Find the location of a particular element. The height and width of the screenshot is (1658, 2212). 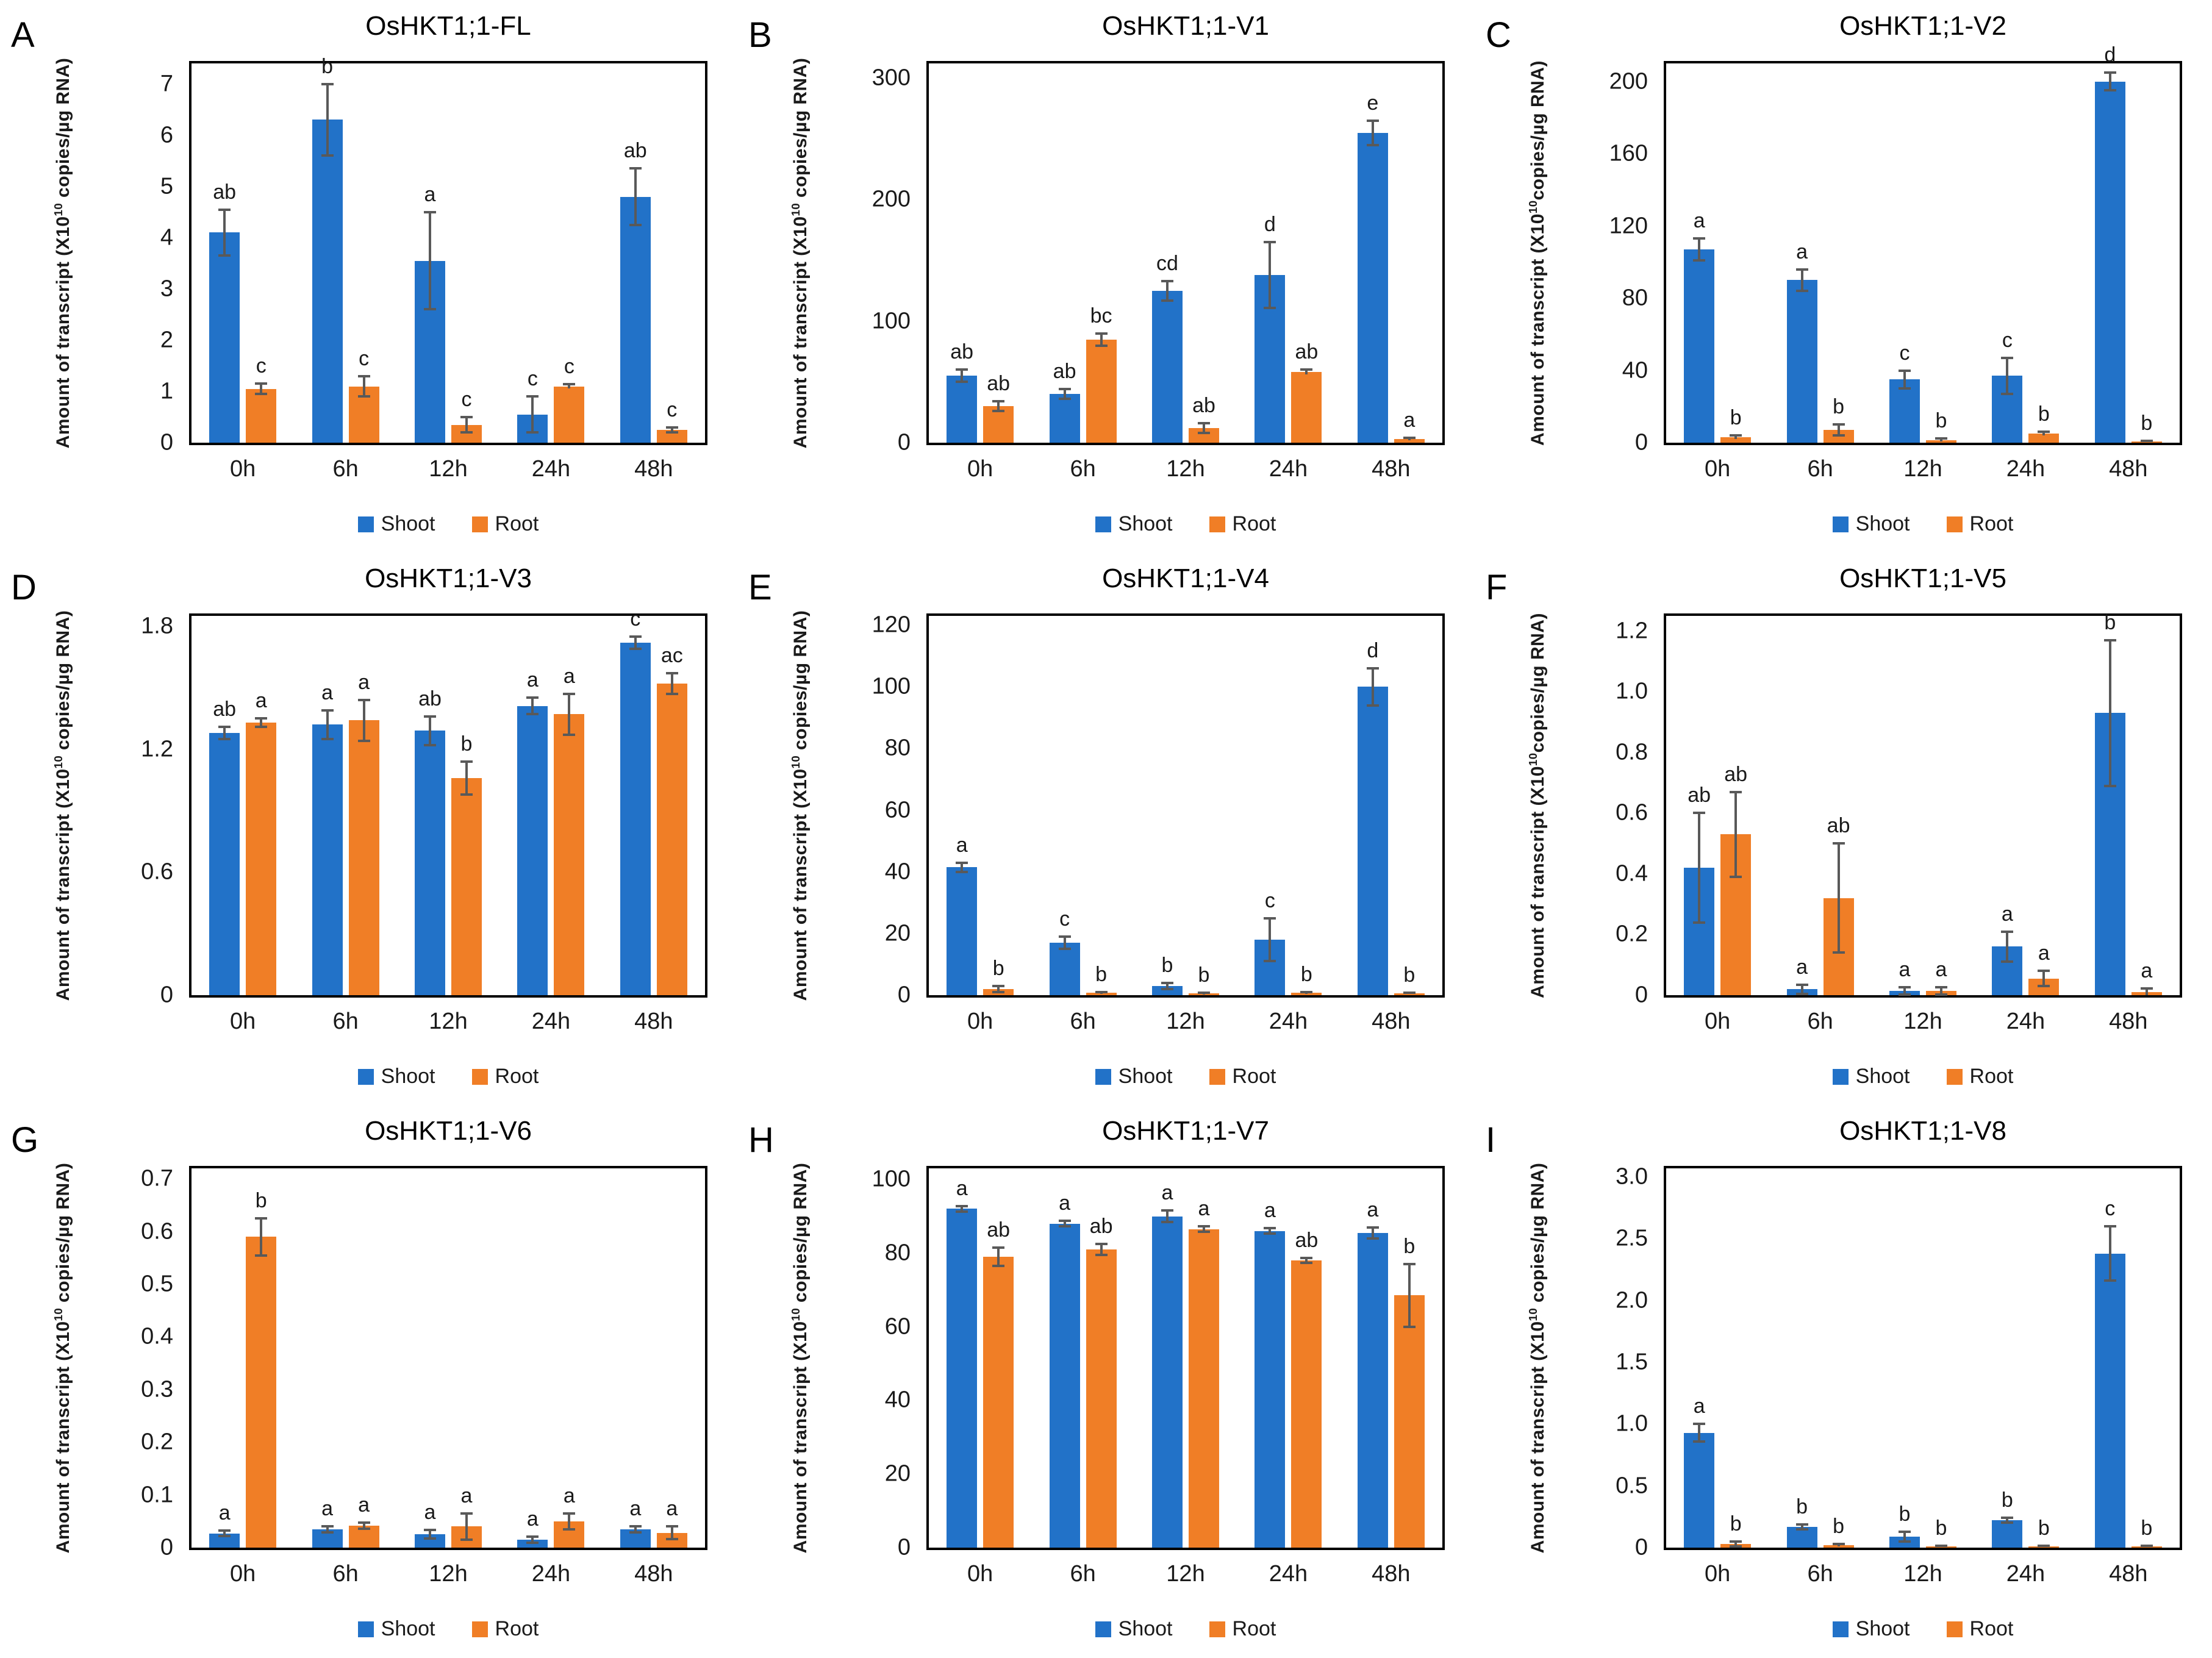

sig-letter-root-0h: c is located at coordinates (261, 366).